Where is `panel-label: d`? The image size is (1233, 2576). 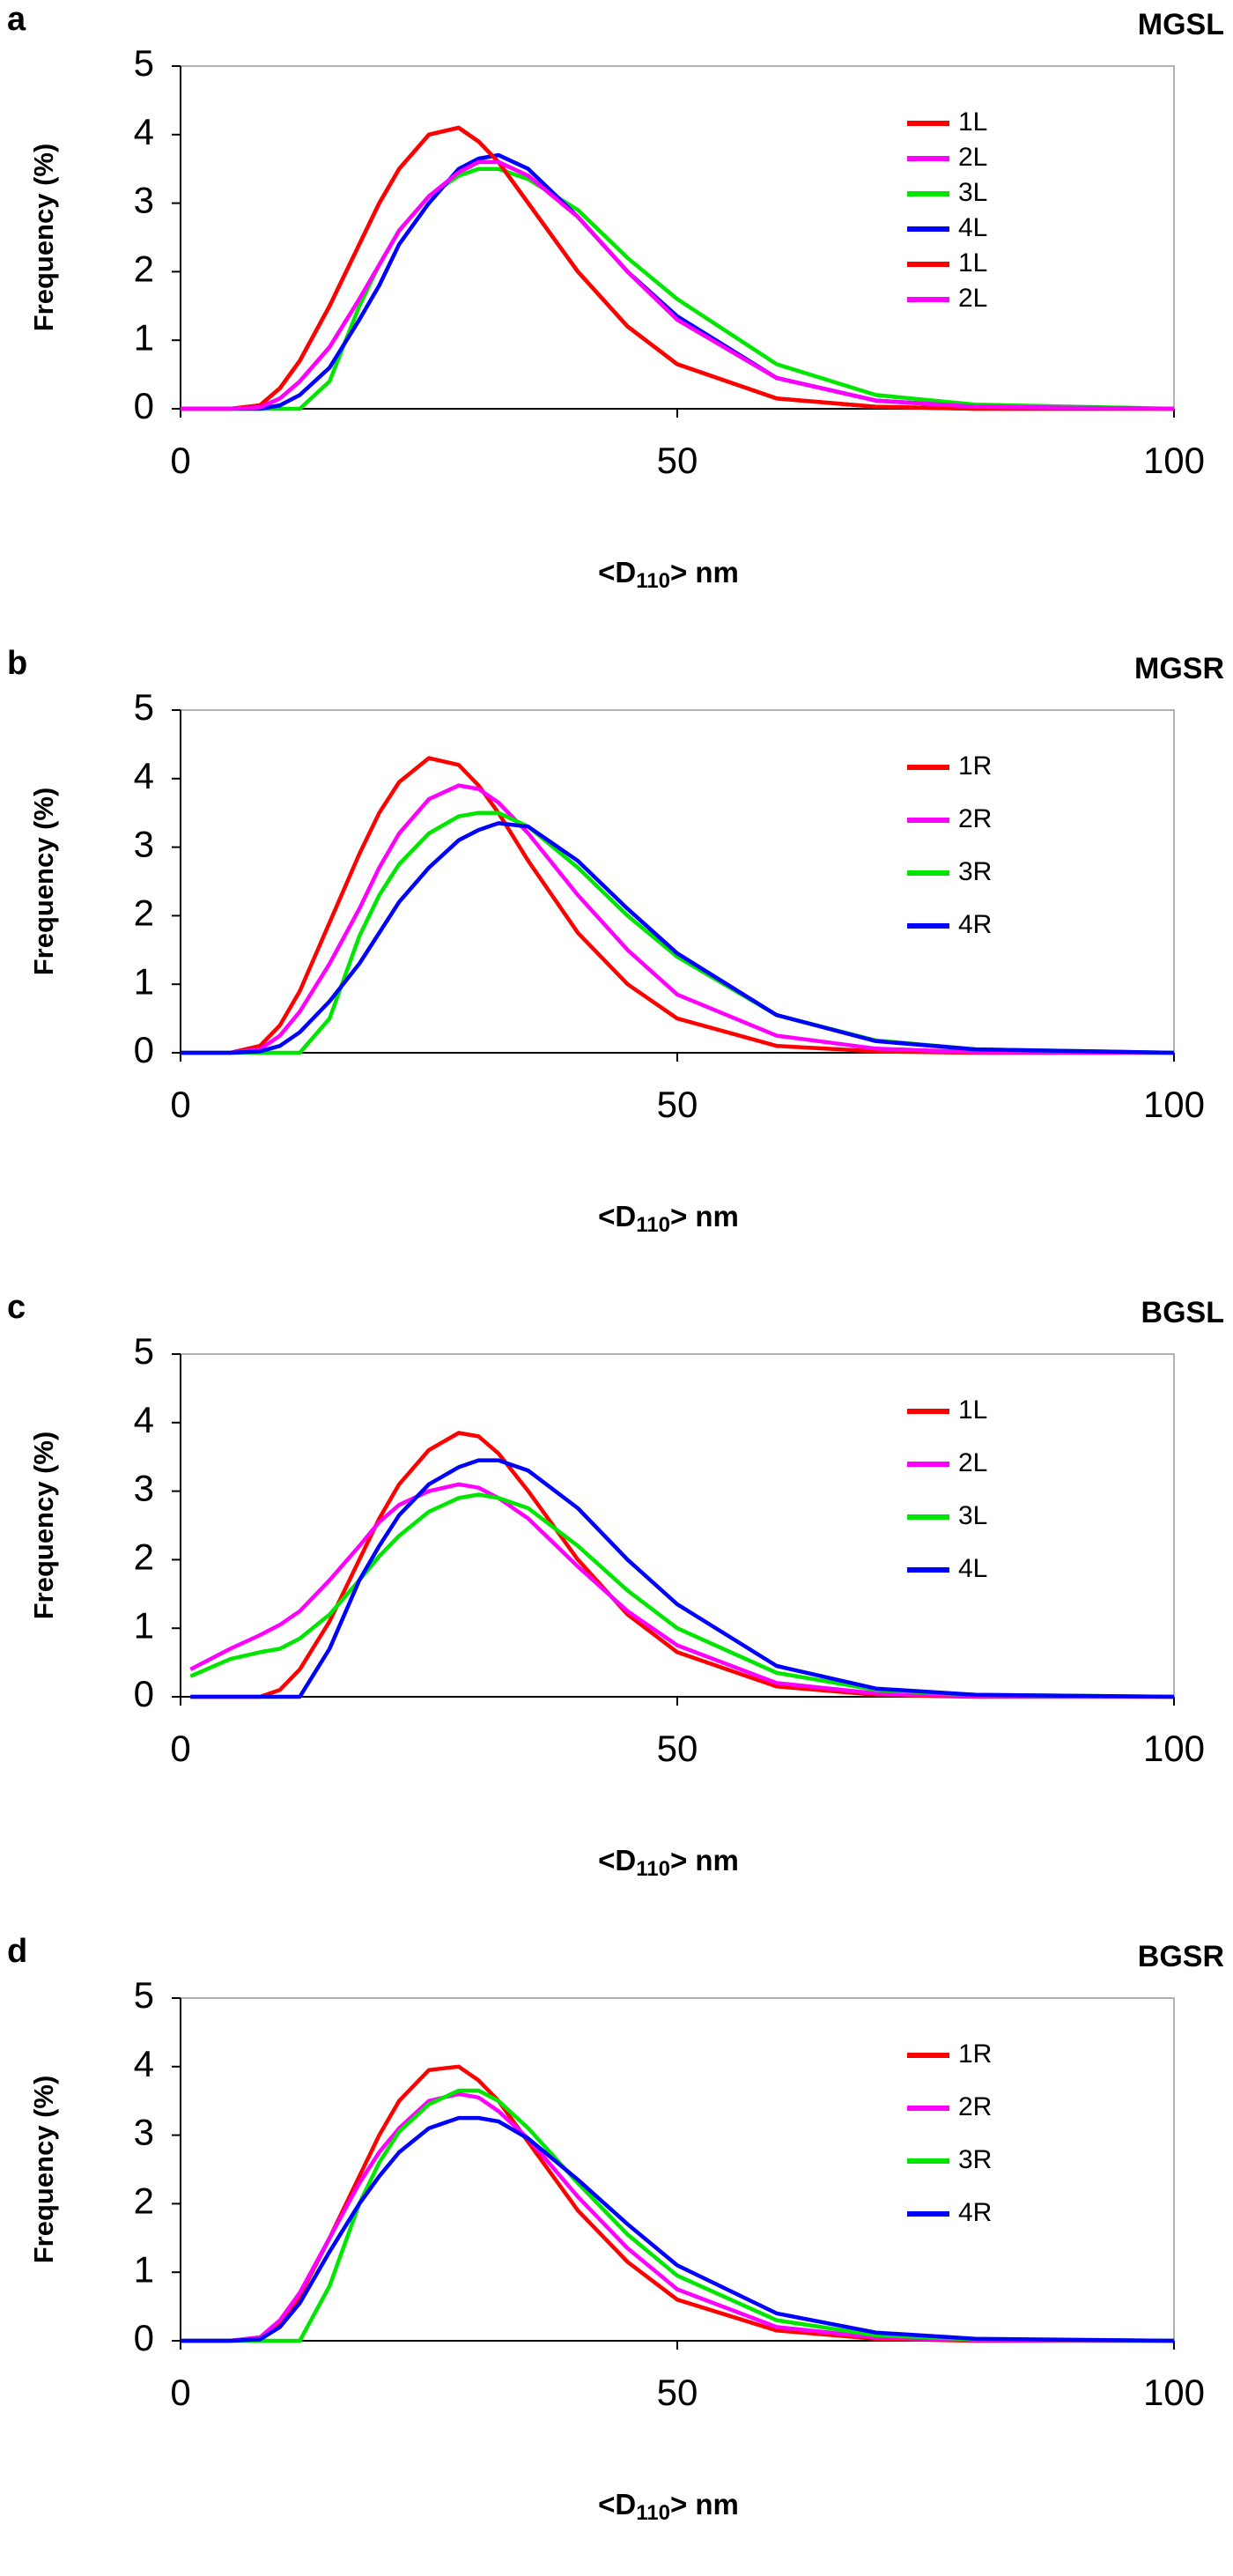 panel-label: d is located at coordinates (17, 1952).